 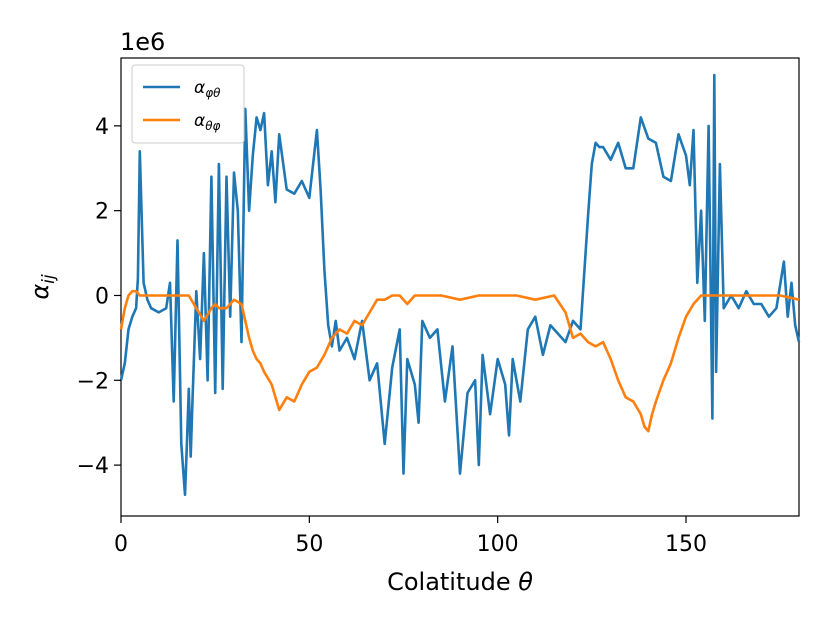 I want to click on x-axis-label-symbol: θ, so click(x=525, y=582).